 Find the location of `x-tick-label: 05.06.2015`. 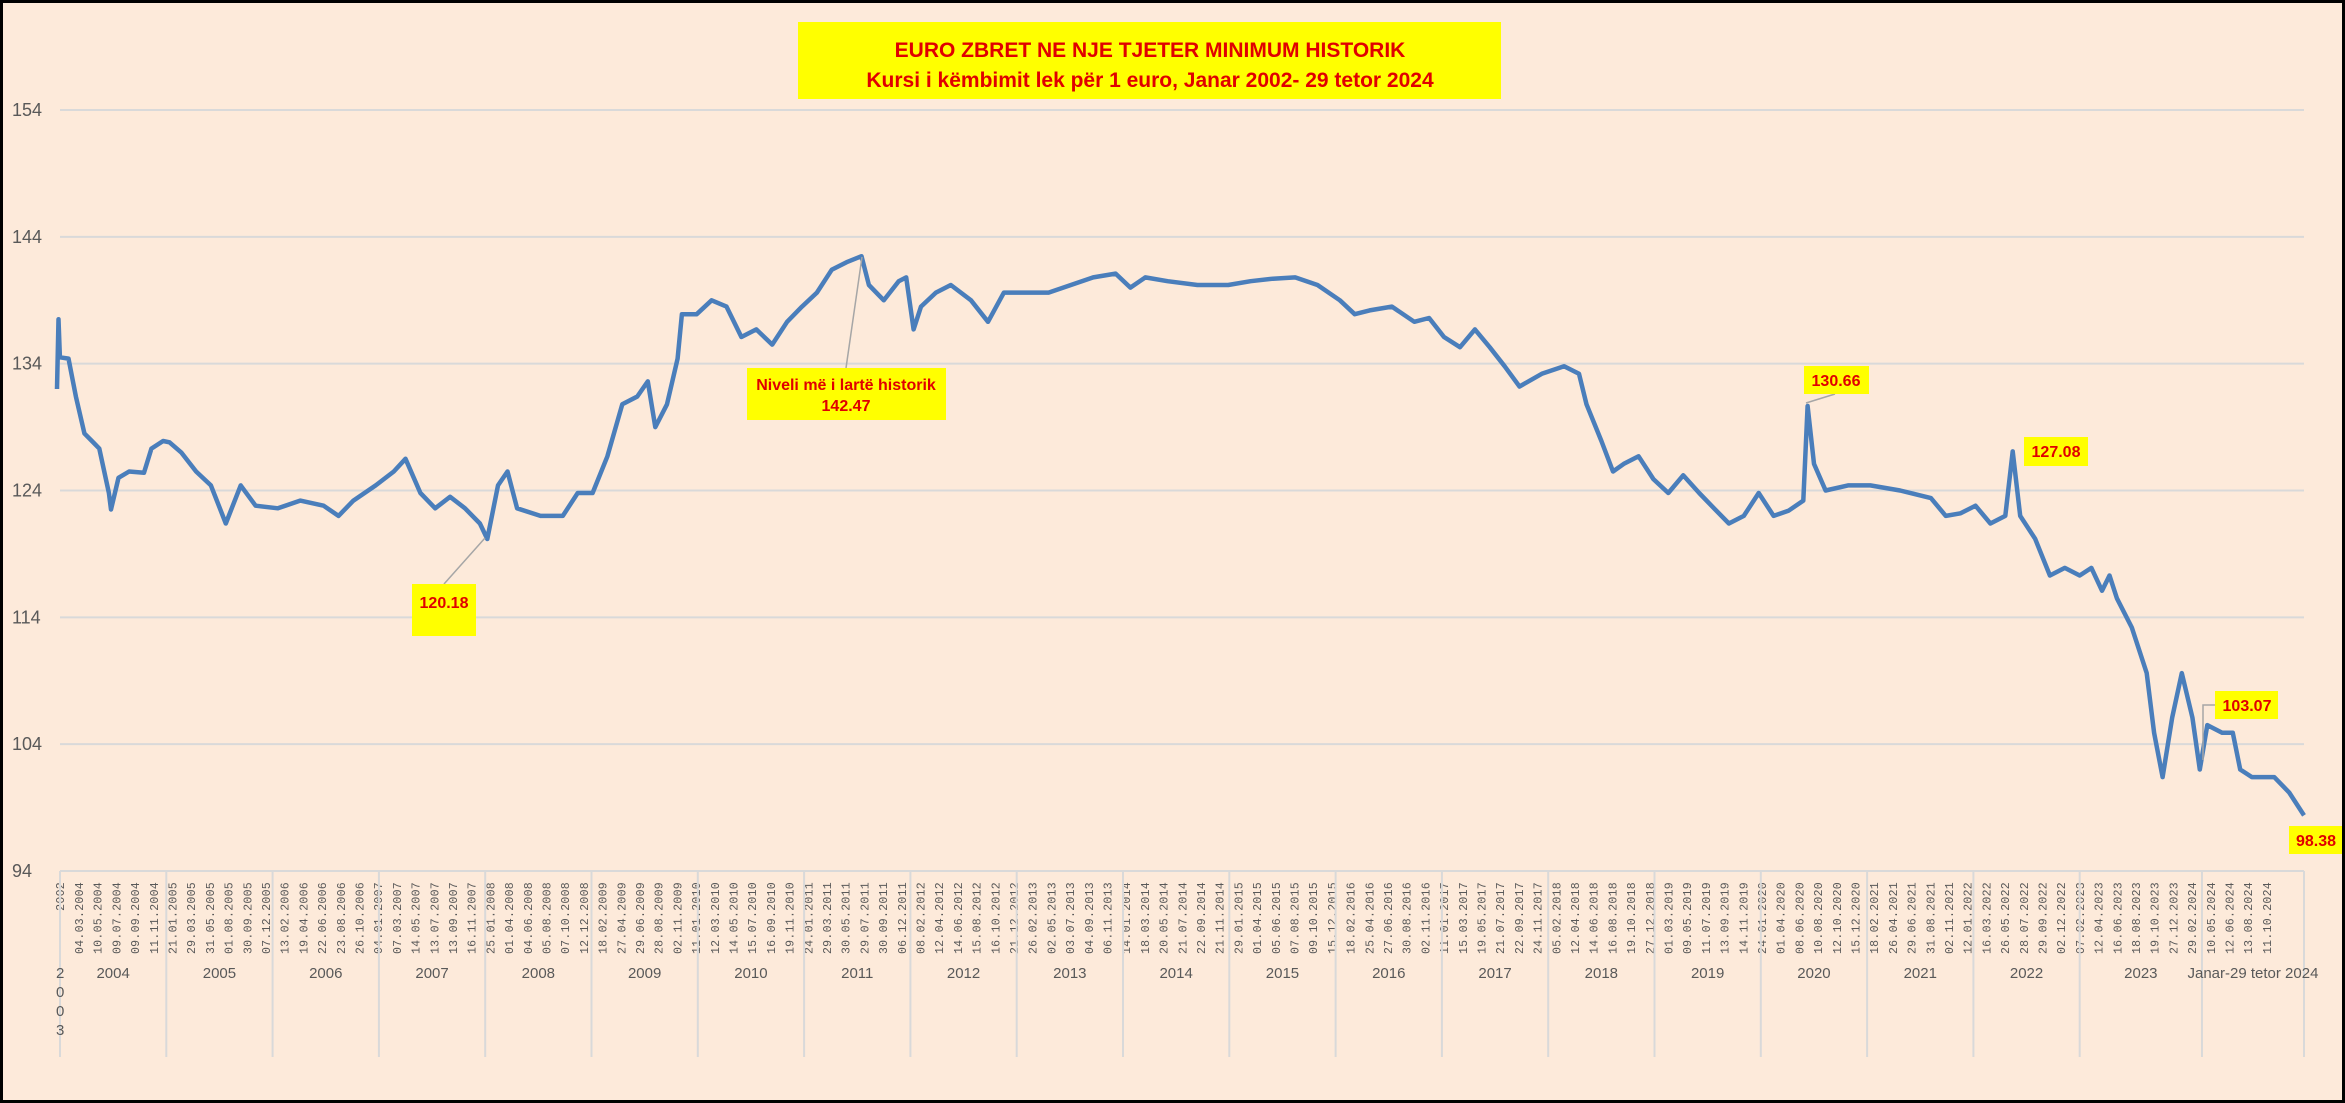

x-tick-label: 05.06.2015 is located at coordinates (1277, 918).